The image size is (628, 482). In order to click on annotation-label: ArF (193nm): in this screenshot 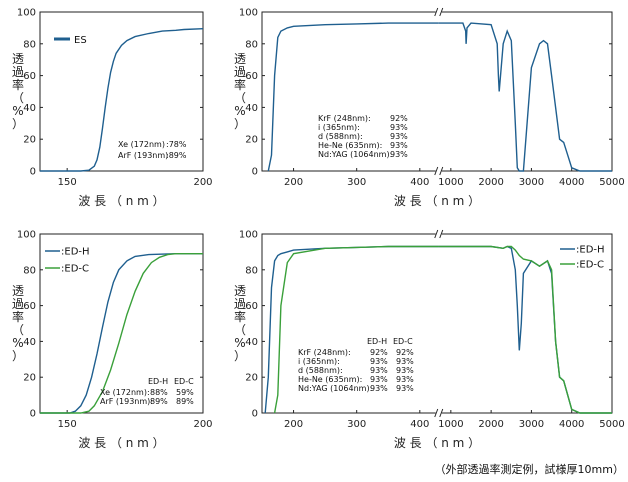, I will do `click(126, 401)`.